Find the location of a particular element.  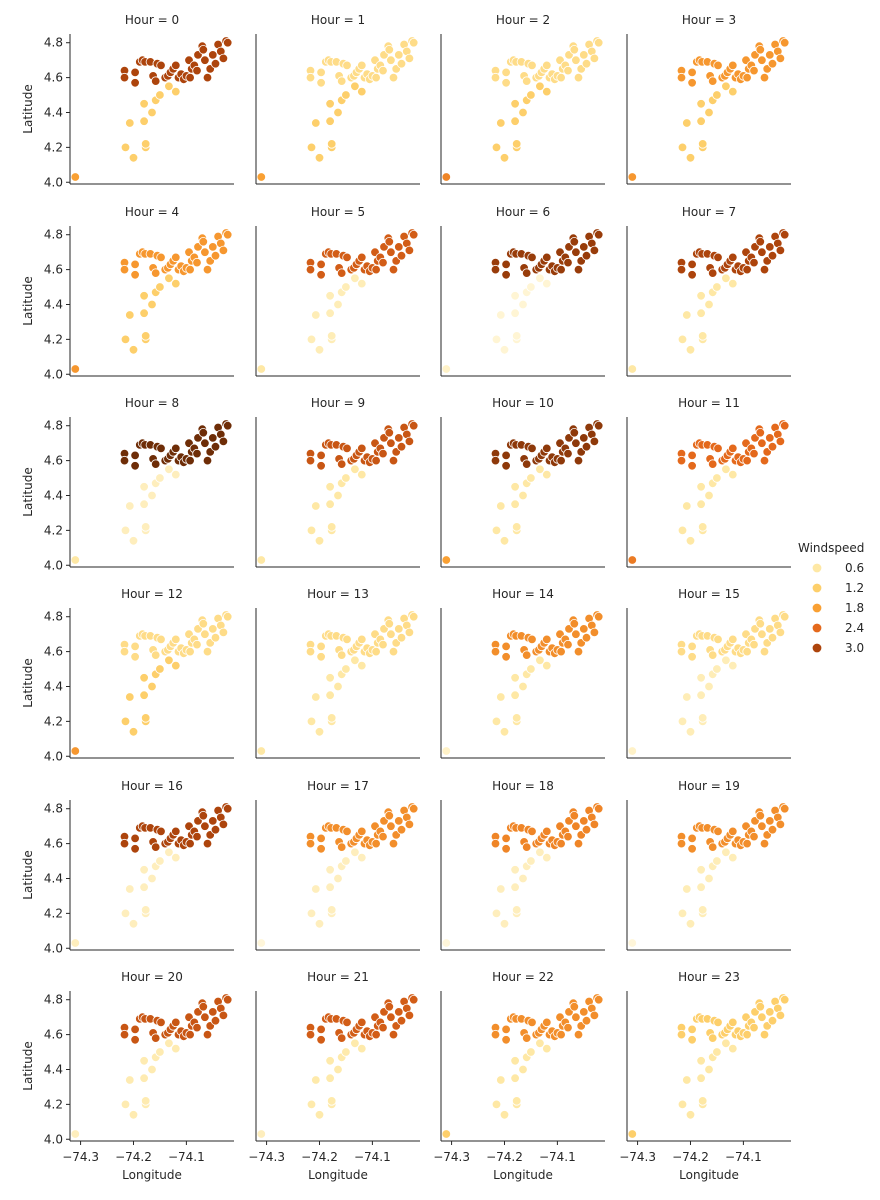

panel-title: Hour = 17 is located at coordinates (338, 786).